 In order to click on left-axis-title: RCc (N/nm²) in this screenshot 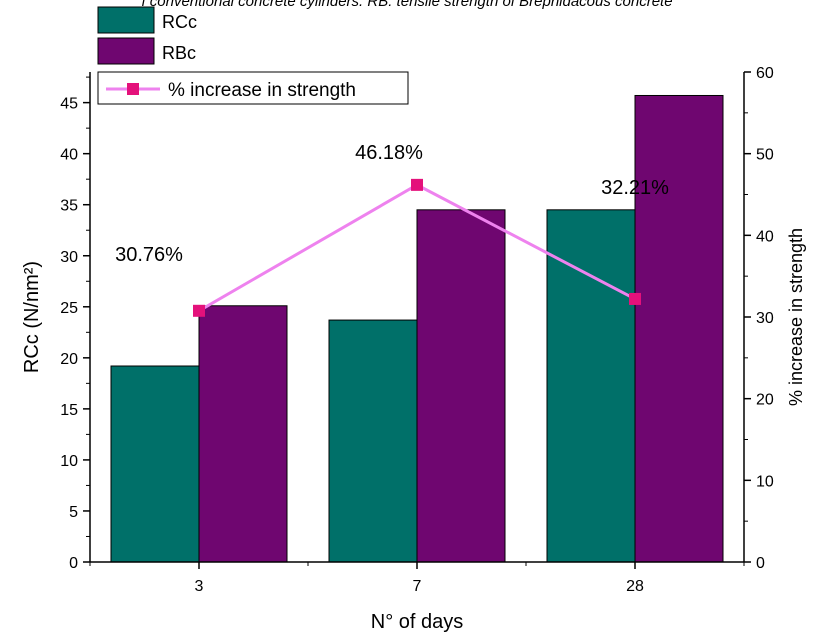, I will do `click(32, 317)`.